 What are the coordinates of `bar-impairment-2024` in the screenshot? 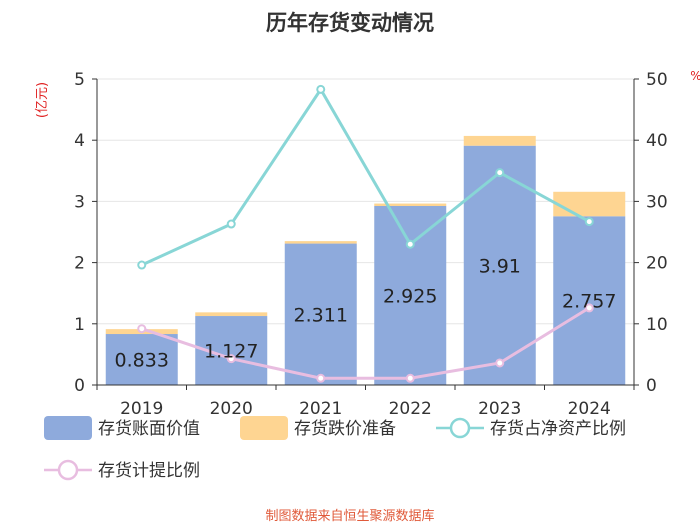 It's located at (589, 204).